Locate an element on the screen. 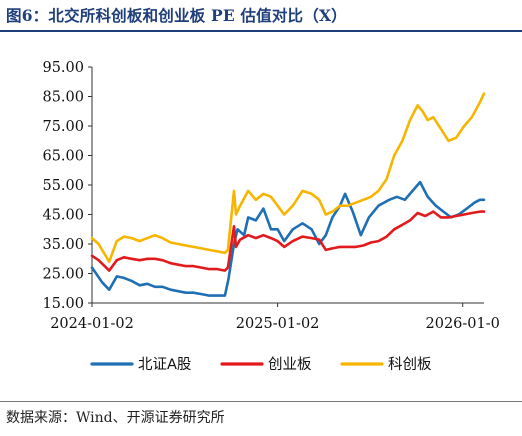  legend-label-3: 科创板 is located at coordinates (410, 364).